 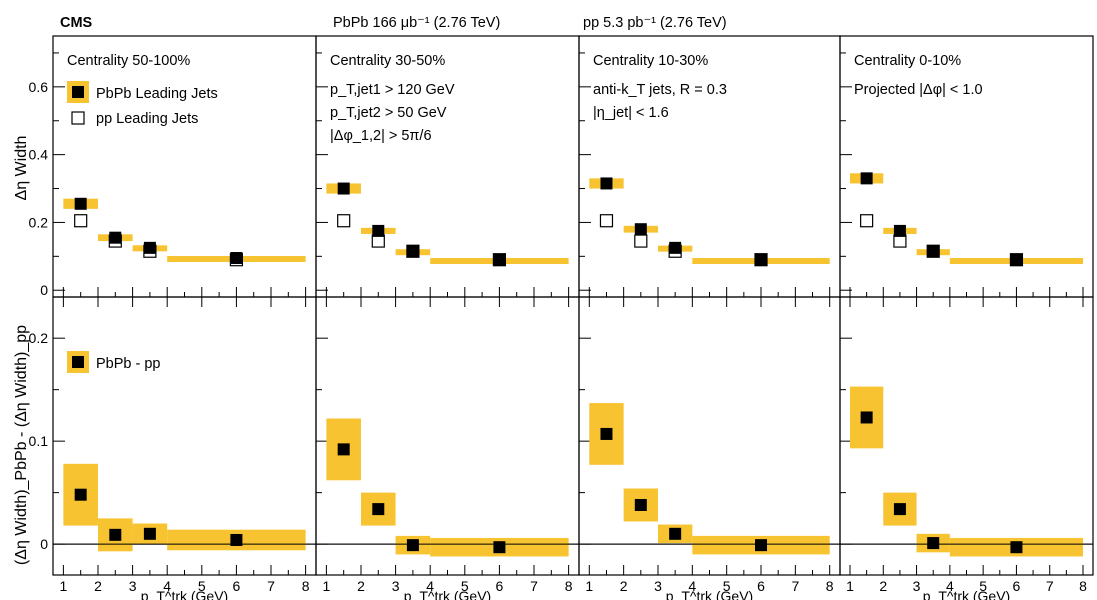 What do you see at coordinates (381, 136) in the screenshot?
I see `selection-label: |Δφ_1,2| > 5π/6` at bounding box center [381, 136].